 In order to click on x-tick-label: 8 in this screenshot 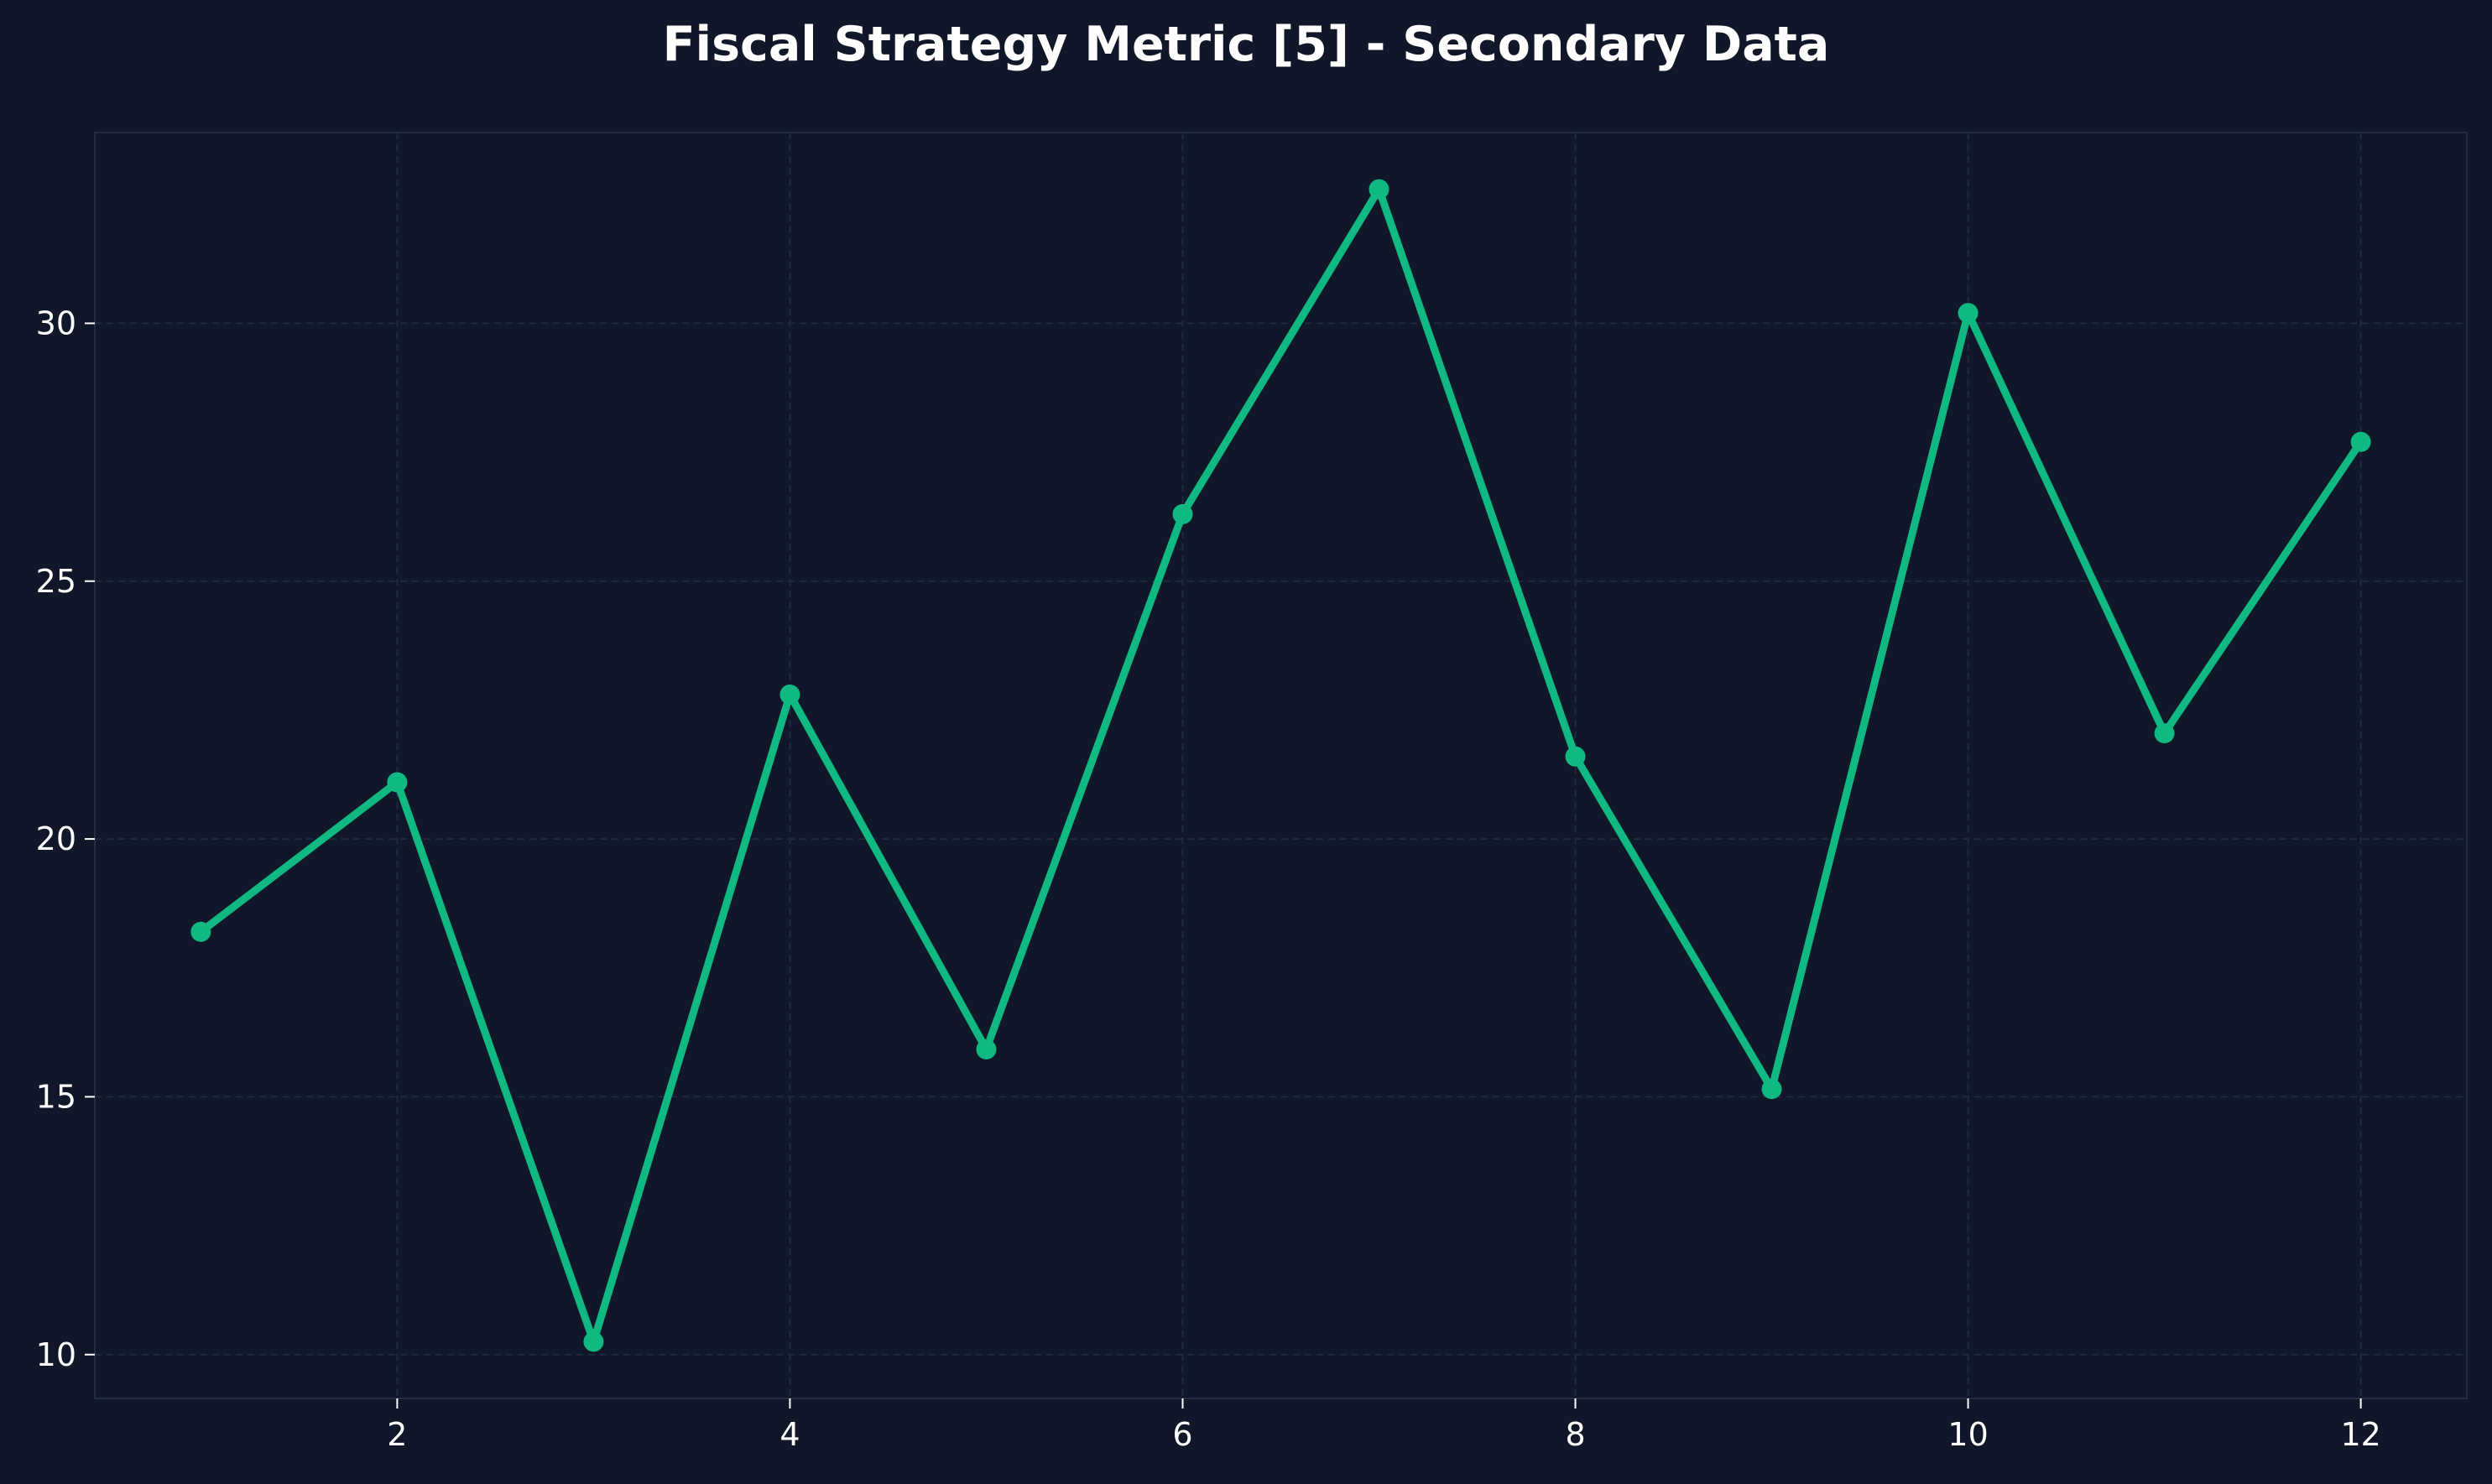, I will do `click(1575, 1434)`.